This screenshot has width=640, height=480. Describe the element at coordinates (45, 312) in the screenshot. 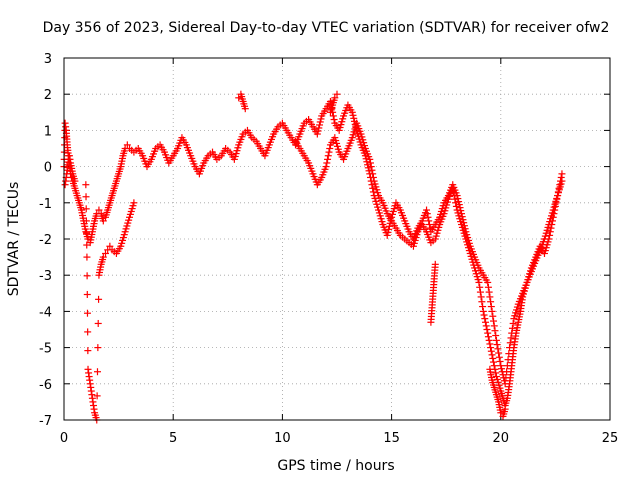

I see `y-tick-label: -4` at that location.